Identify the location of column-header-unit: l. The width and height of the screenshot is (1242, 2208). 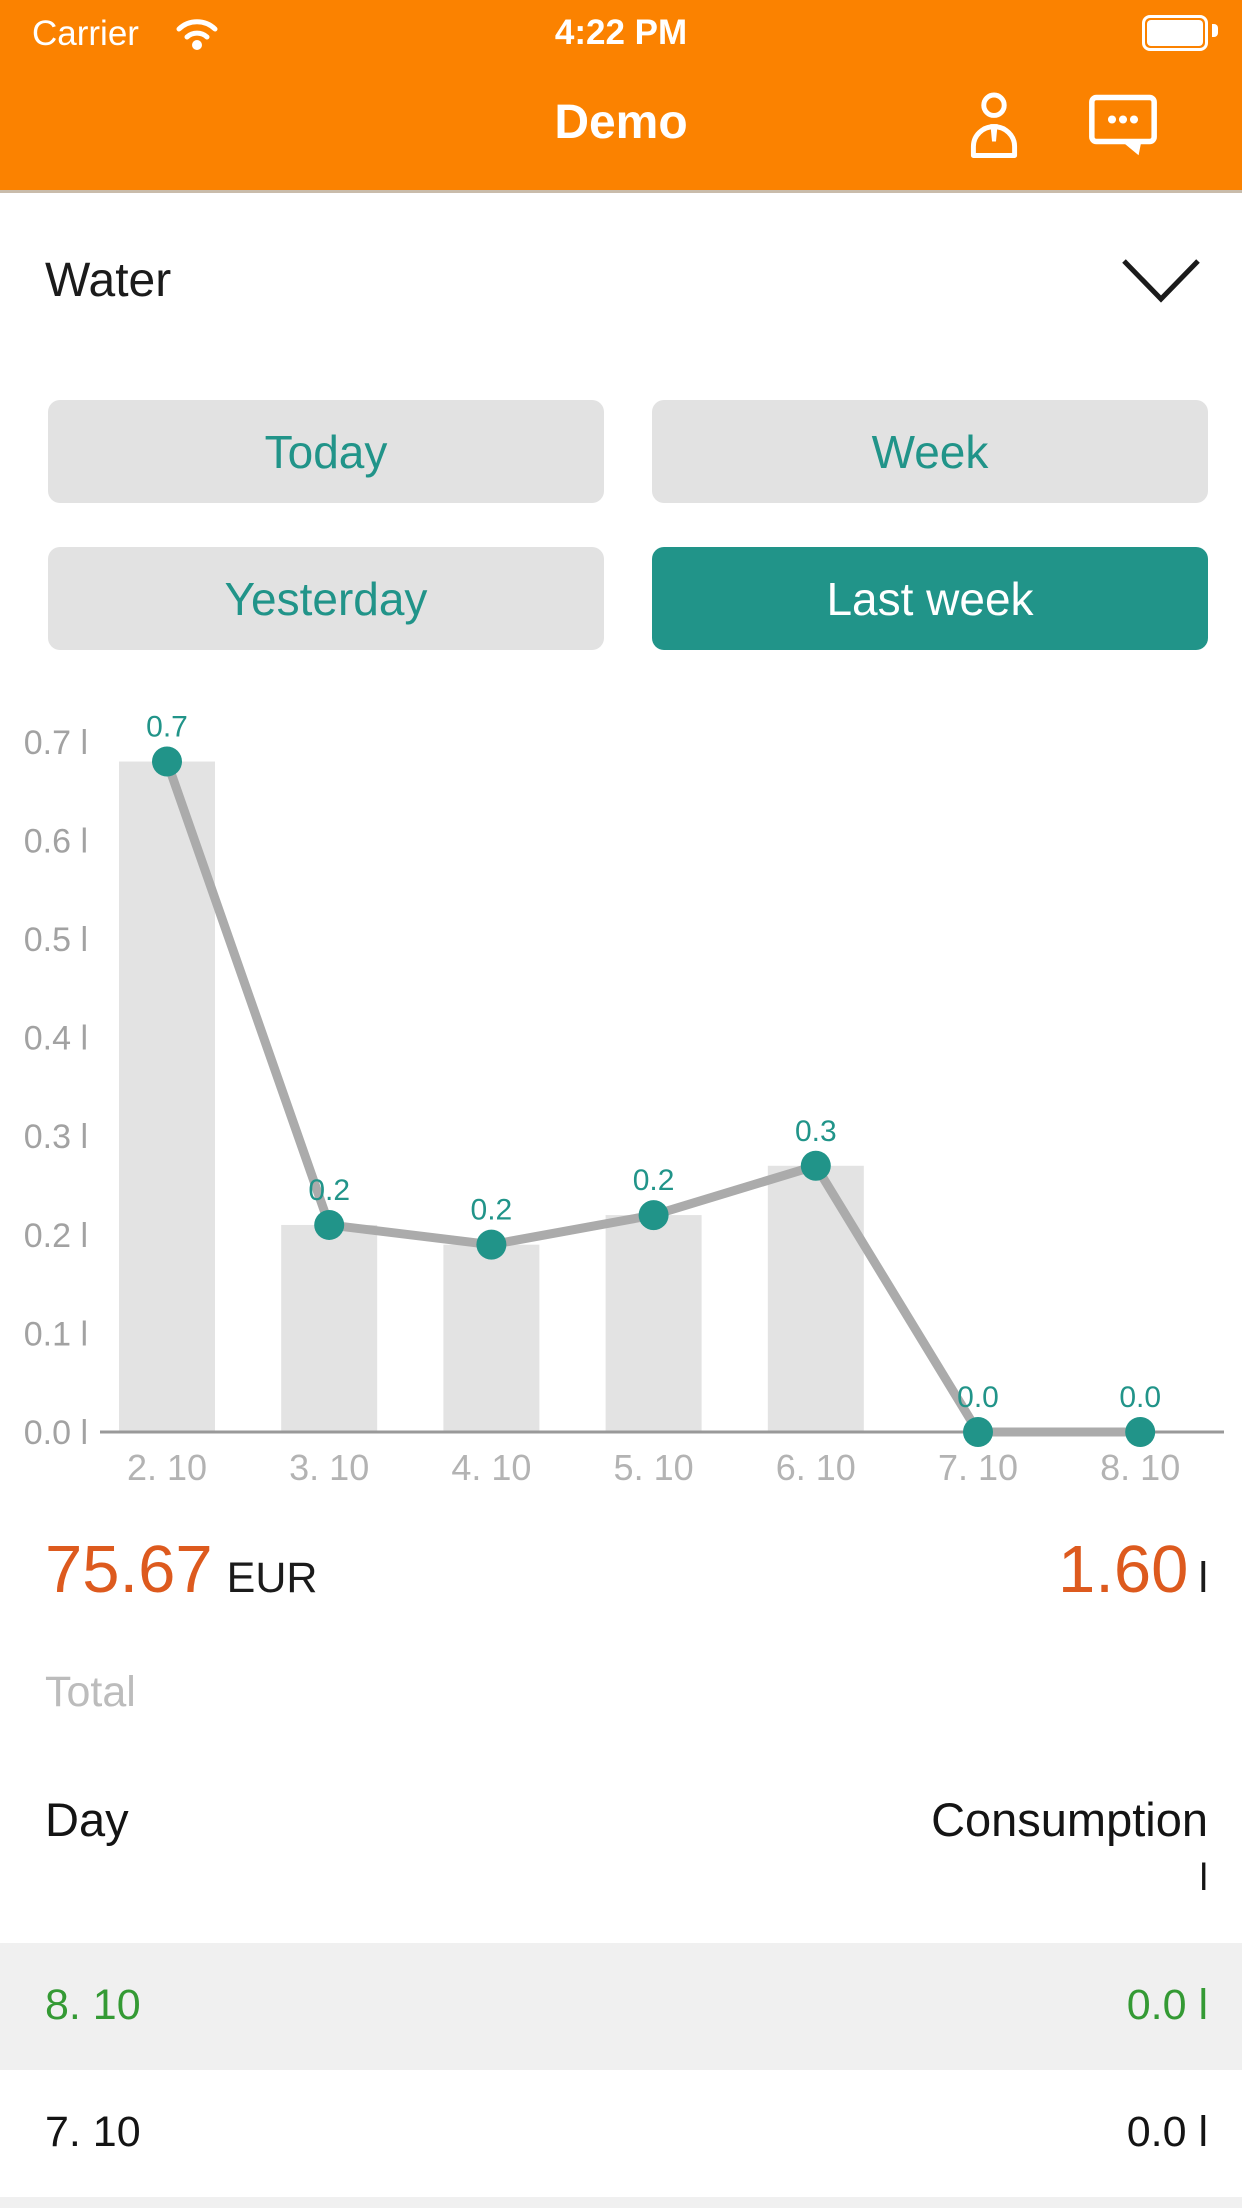
(1203, 1878).